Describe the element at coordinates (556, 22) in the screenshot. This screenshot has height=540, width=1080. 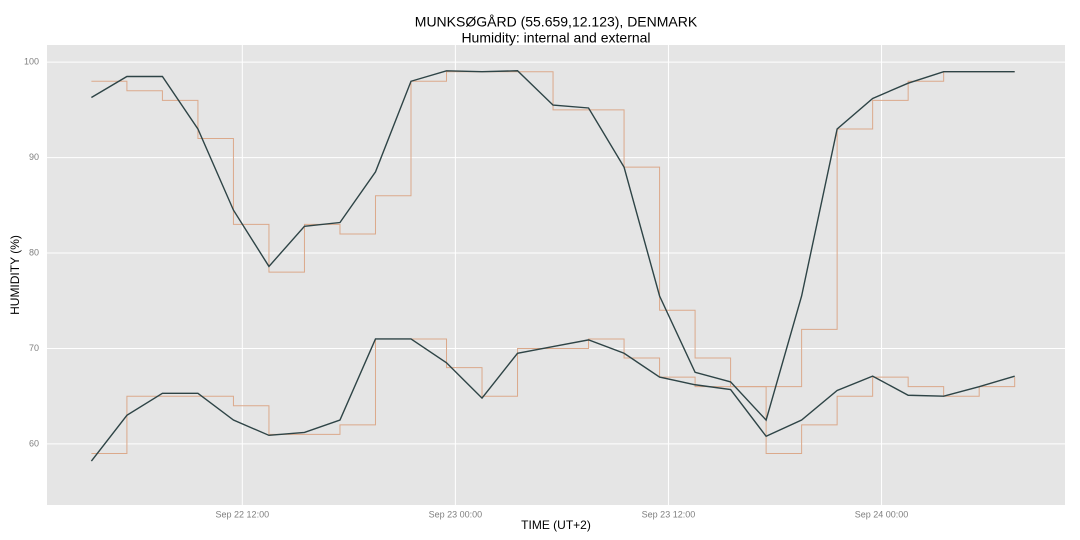
I see `chart-title: MUNKSØGÅRD (55.659,12.123), DENMARK` at that location.